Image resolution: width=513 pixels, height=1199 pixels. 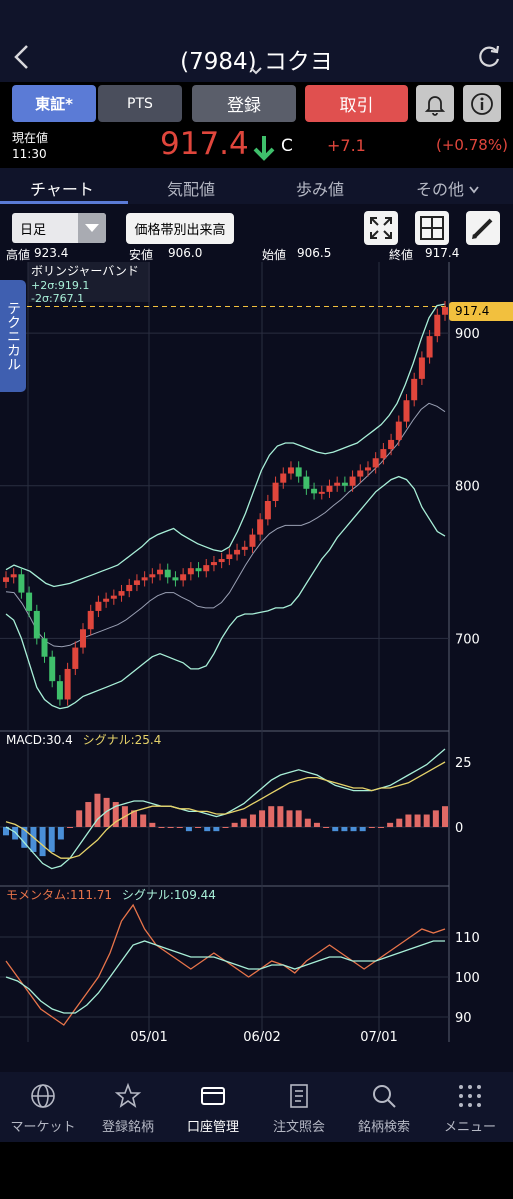 I want to click on pencil-icon, so click(x=482, y=228).